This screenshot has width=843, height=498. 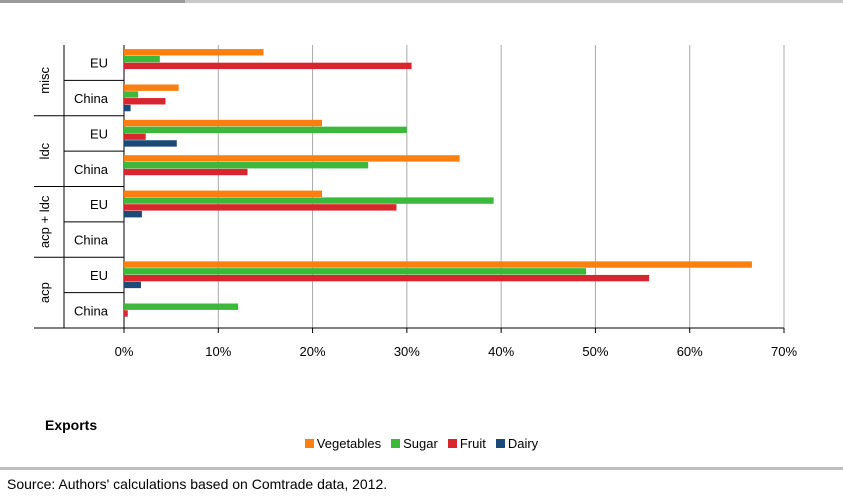 I want to click on top-rule-accent, so click(x=92, y=1).